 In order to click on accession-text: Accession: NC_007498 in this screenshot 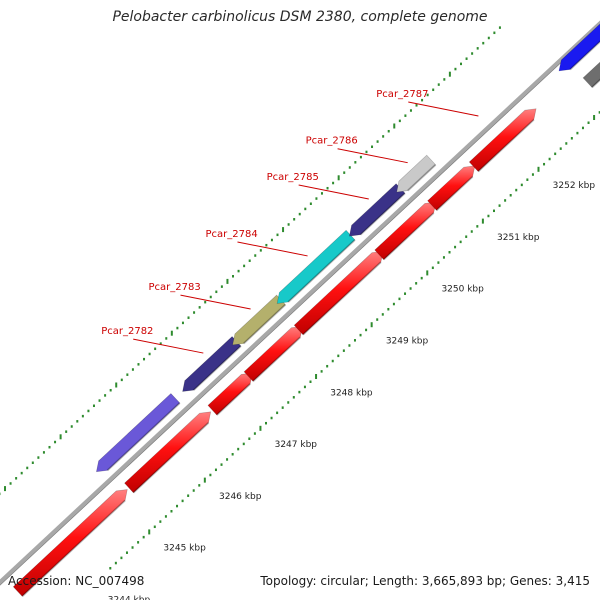, I will do `click(76, 581)`.